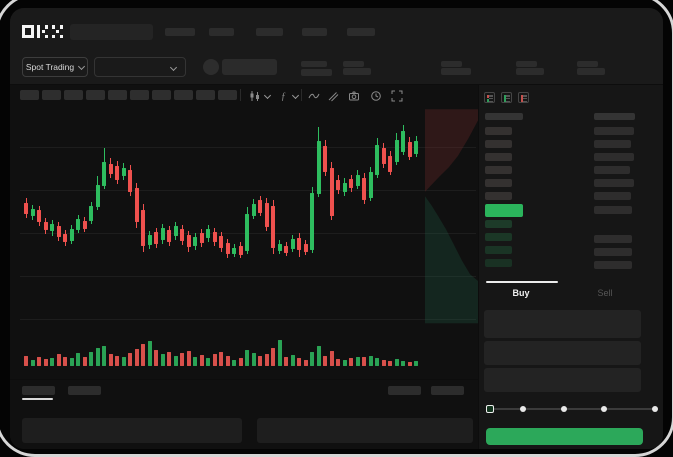 The width and height of the screenshot is (673, 457). Describe the element at coordinates (111, 32) in the screenshot. I see `nav-search-box` at that location.